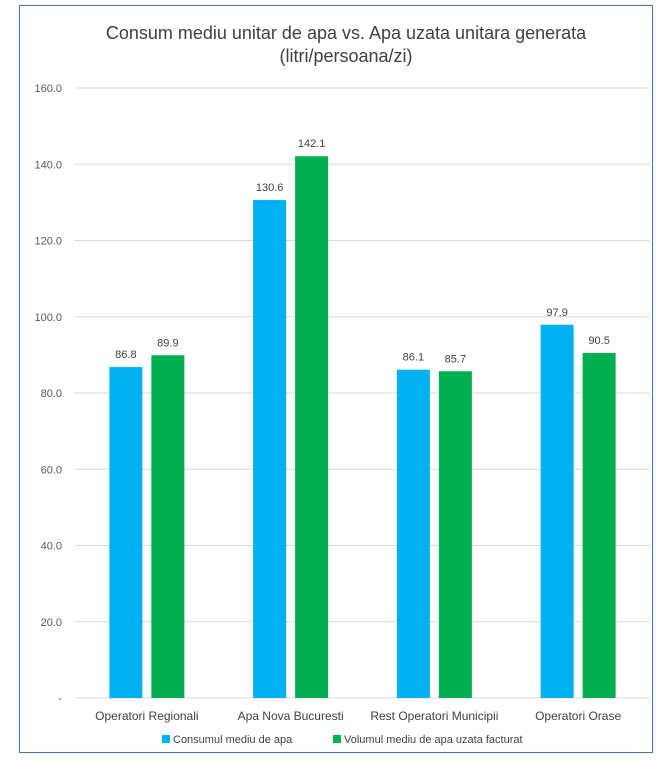 The height and width of the screenshot is (760, 660). What do you see at coordinates (312, 144) in the screenshot?
I see `data-label: 142.1` at bounding box center [312, 144].